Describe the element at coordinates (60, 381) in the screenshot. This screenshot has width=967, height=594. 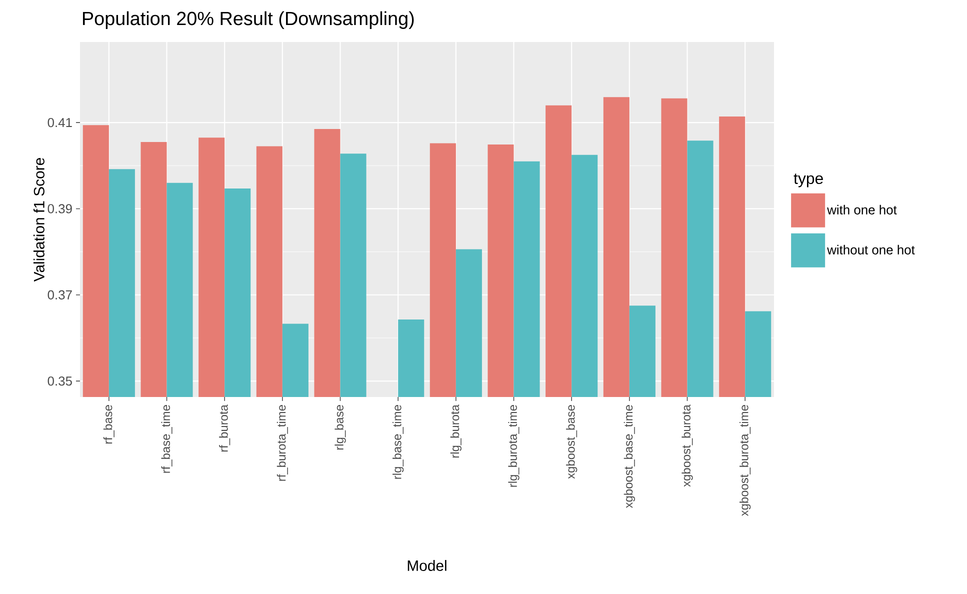
I see `y-tick-label: 0.35` at that location.